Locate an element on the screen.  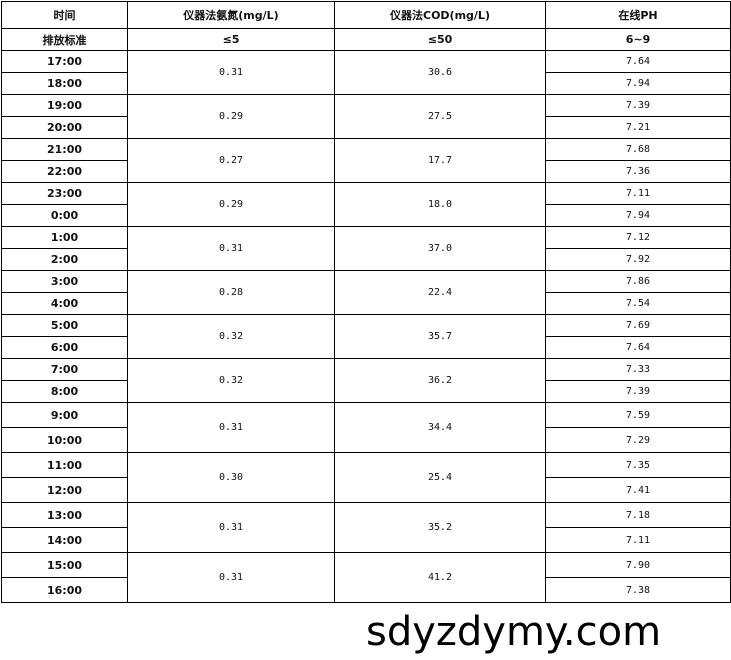
ph-cell: 7.90 is located at coordinates (638, 565).